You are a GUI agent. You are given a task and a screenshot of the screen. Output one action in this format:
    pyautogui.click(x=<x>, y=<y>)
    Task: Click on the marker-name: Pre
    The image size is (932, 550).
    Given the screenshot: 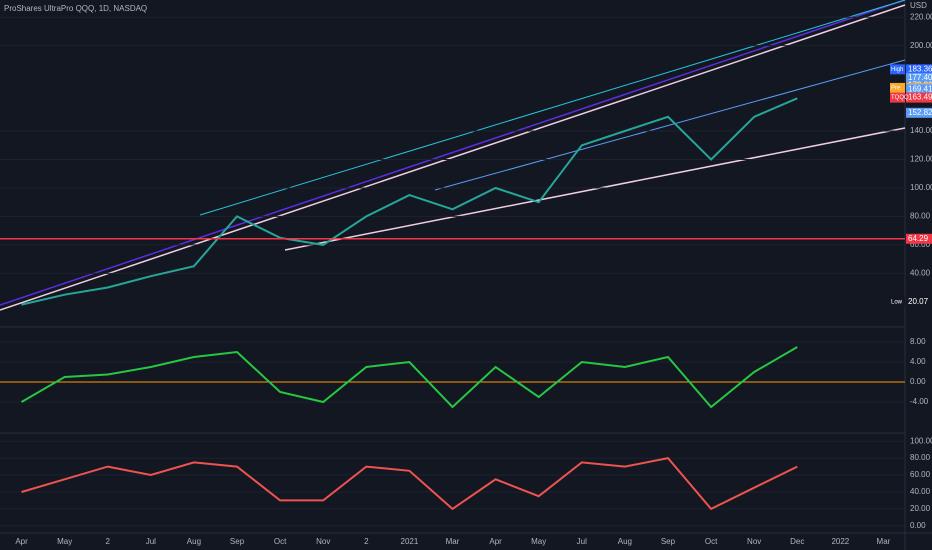 What is the action you would take?
    pyautogui.click(x=896, y=89)
    